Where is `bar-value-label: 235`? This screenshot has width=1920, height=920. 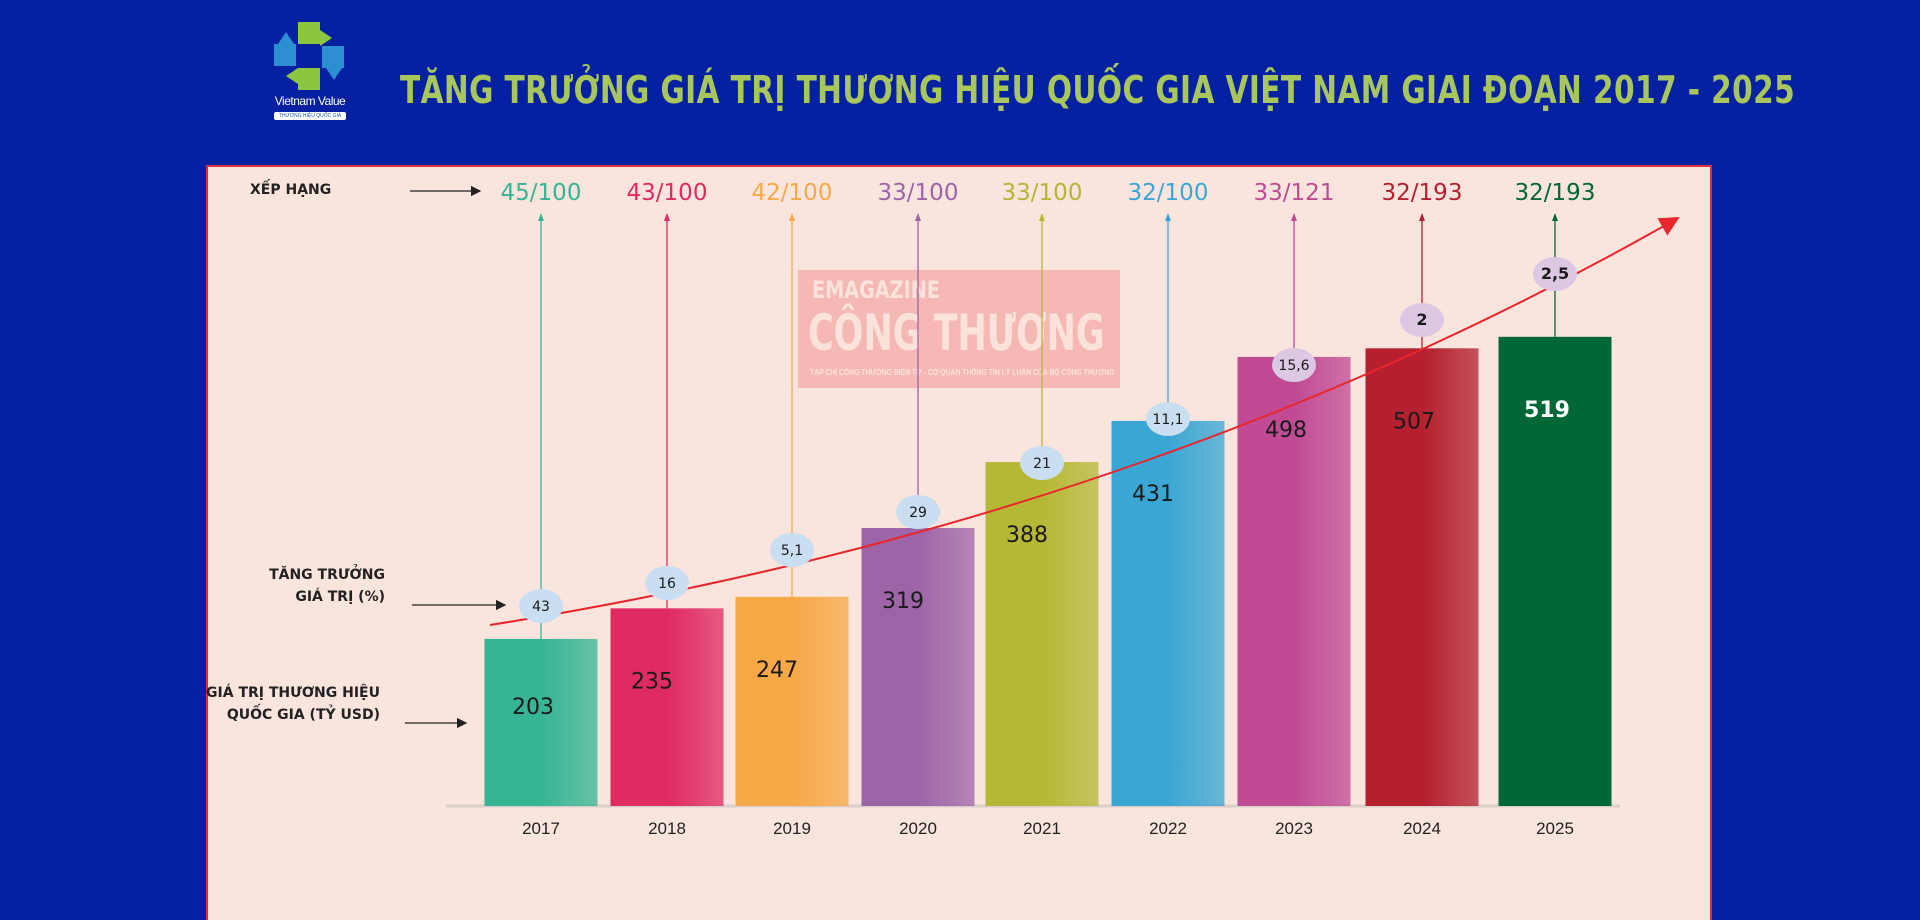
bar-value-label: 235 is located at coordinates (652, 681).